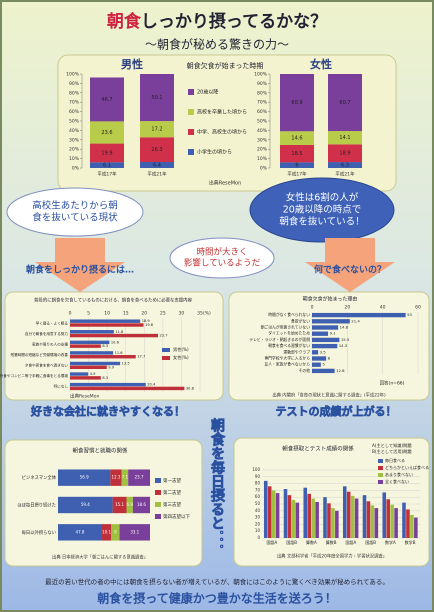 Image resolution: width=434 pixels, height=612 pixels. Describe the element at coordinates (258, 537) in the screenshot. I see `y-tick-label: 0` at that location.